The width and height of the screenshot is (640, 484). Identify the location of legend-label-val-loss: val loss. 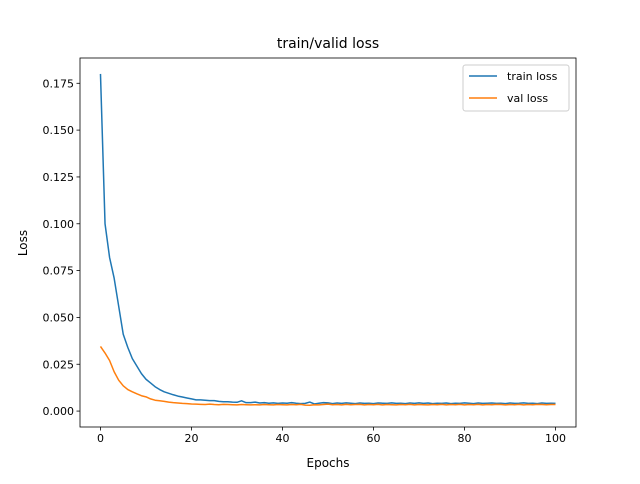
(527, 98).